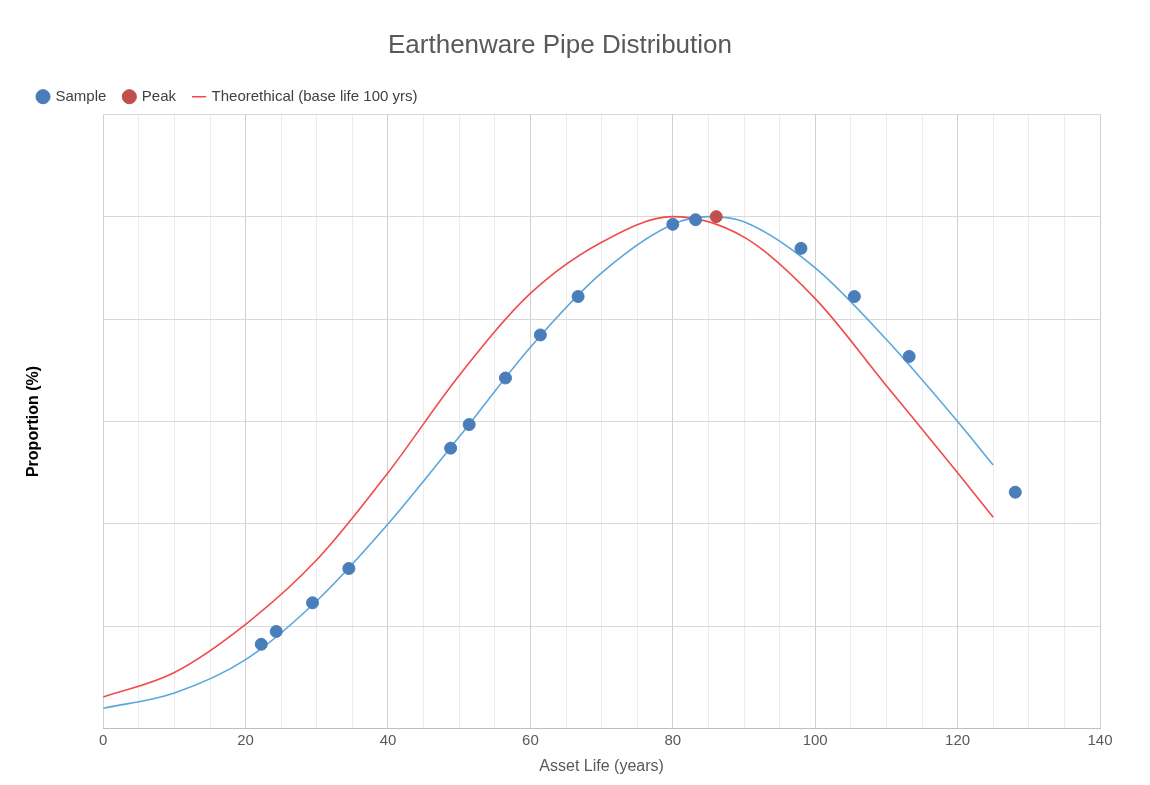 Image resolution: width=1150 pixels, height=785 pixels. Describe the element at coordinates (673, 739) in the screenshot. I see `x-tick-label: 80` at that location.